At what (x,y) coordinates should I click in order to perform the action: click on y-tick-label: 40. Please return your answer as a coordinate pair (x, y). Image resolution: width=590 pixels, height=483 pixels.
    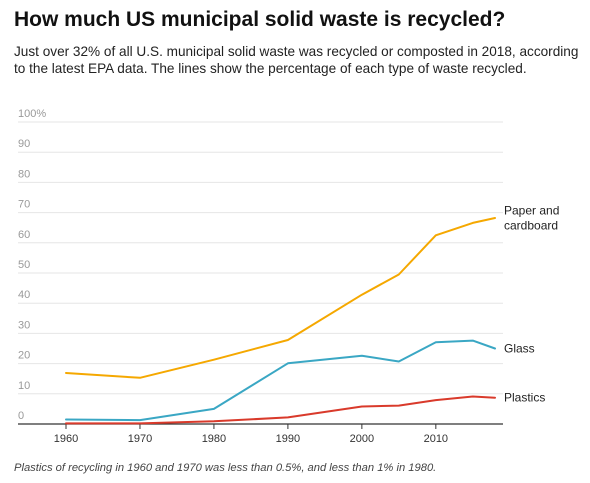
    Looking at the image, I should click on (24, 295).